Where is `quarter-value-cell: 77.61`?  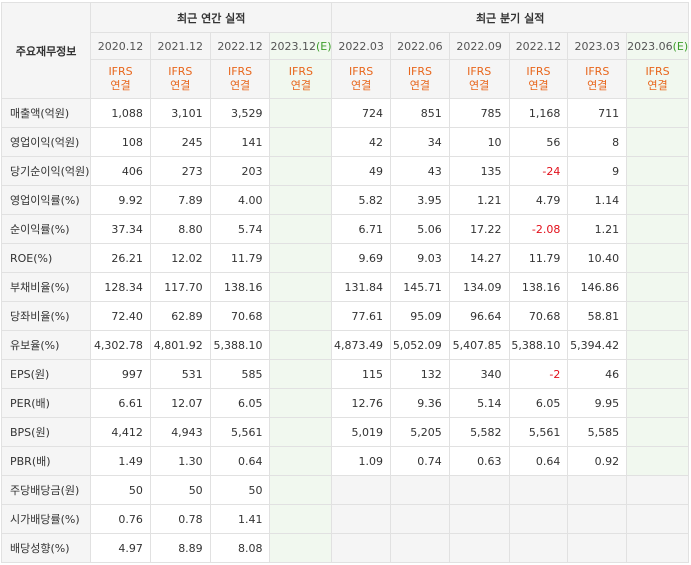
quarter-value-cell: 77.61 is located at coordinates (361, 316).